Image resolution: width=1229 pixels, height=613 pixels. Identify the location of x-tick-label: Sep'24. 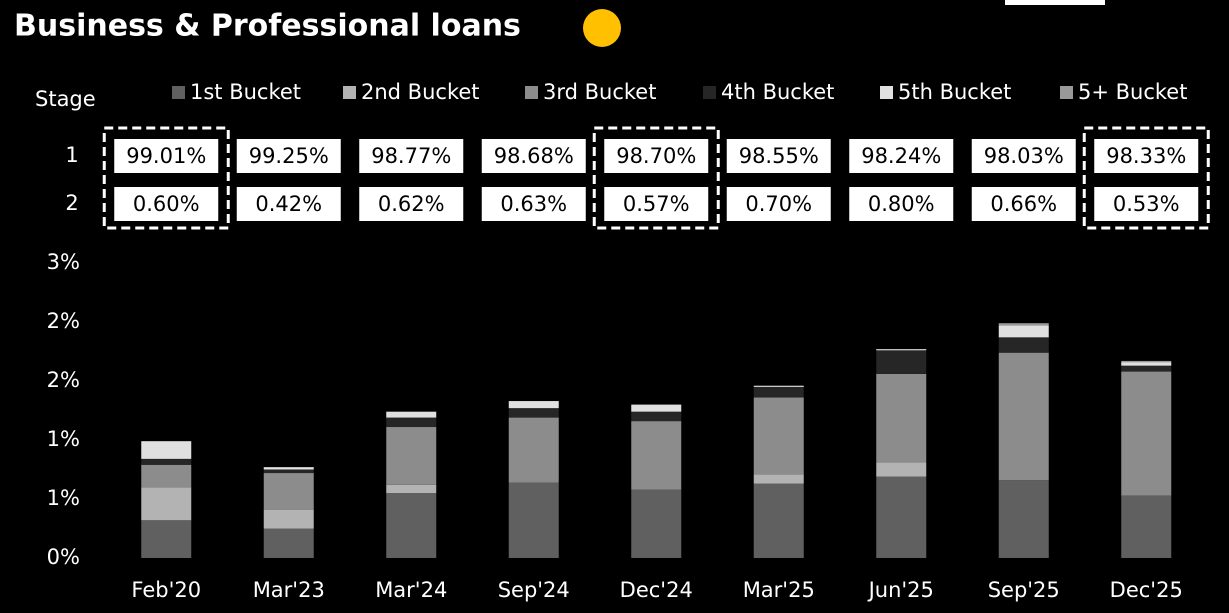
(534, 590).